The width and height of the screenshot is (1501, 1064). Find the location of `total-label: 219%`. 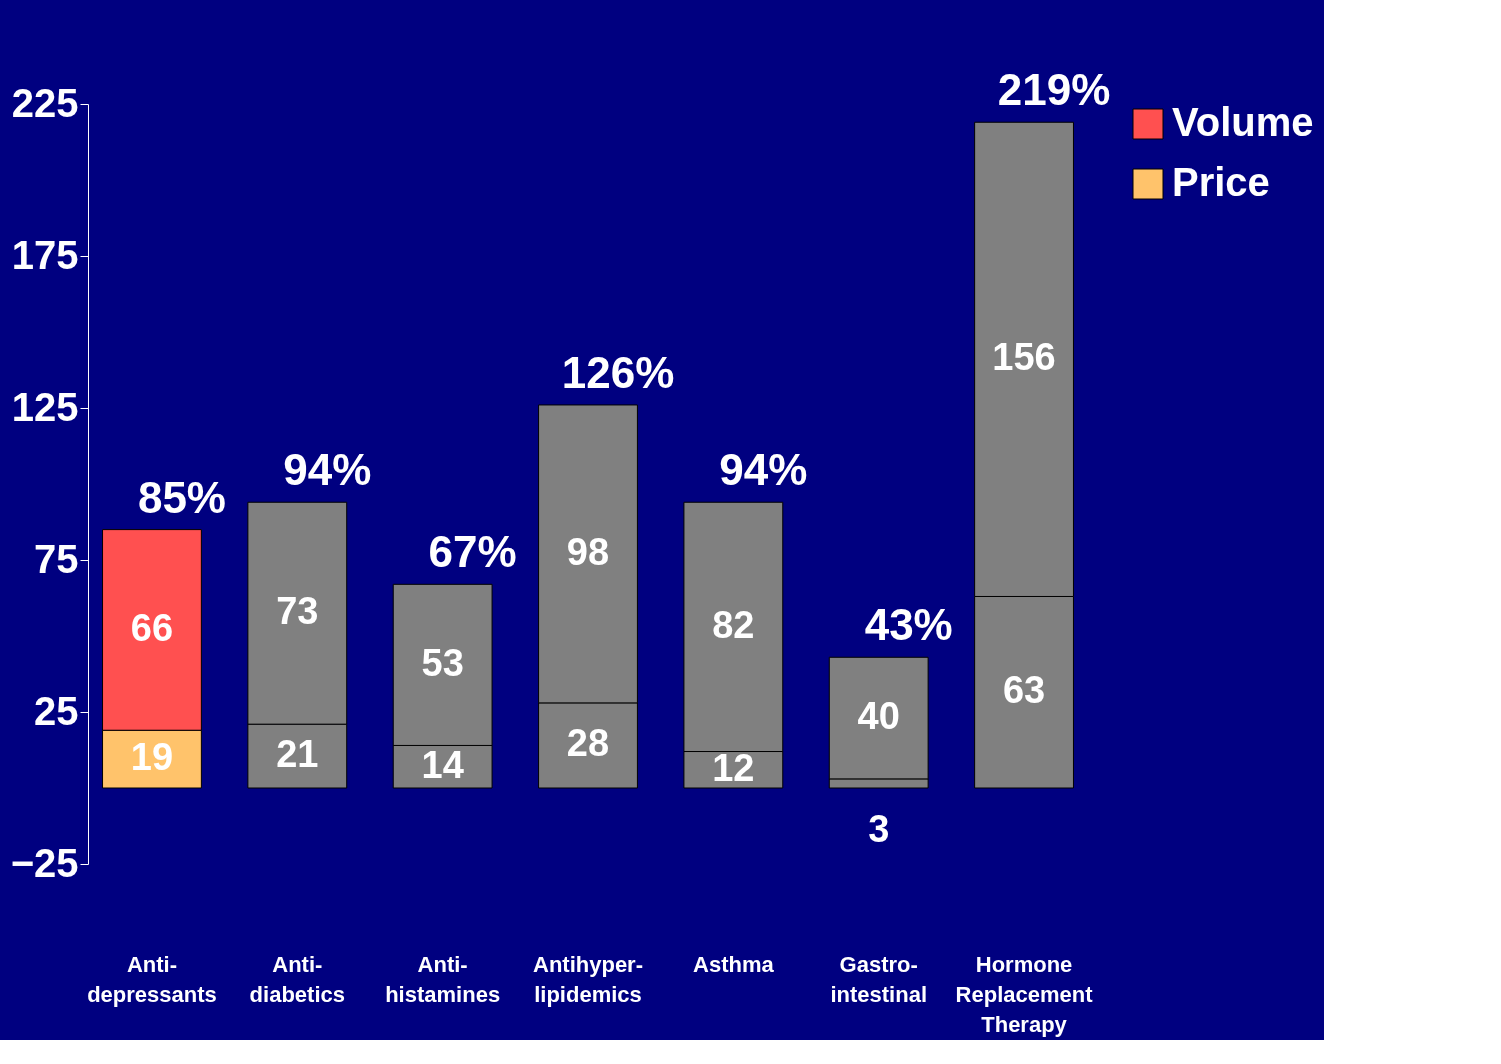

total-label: 219% is located at coordinates (1054, 90).